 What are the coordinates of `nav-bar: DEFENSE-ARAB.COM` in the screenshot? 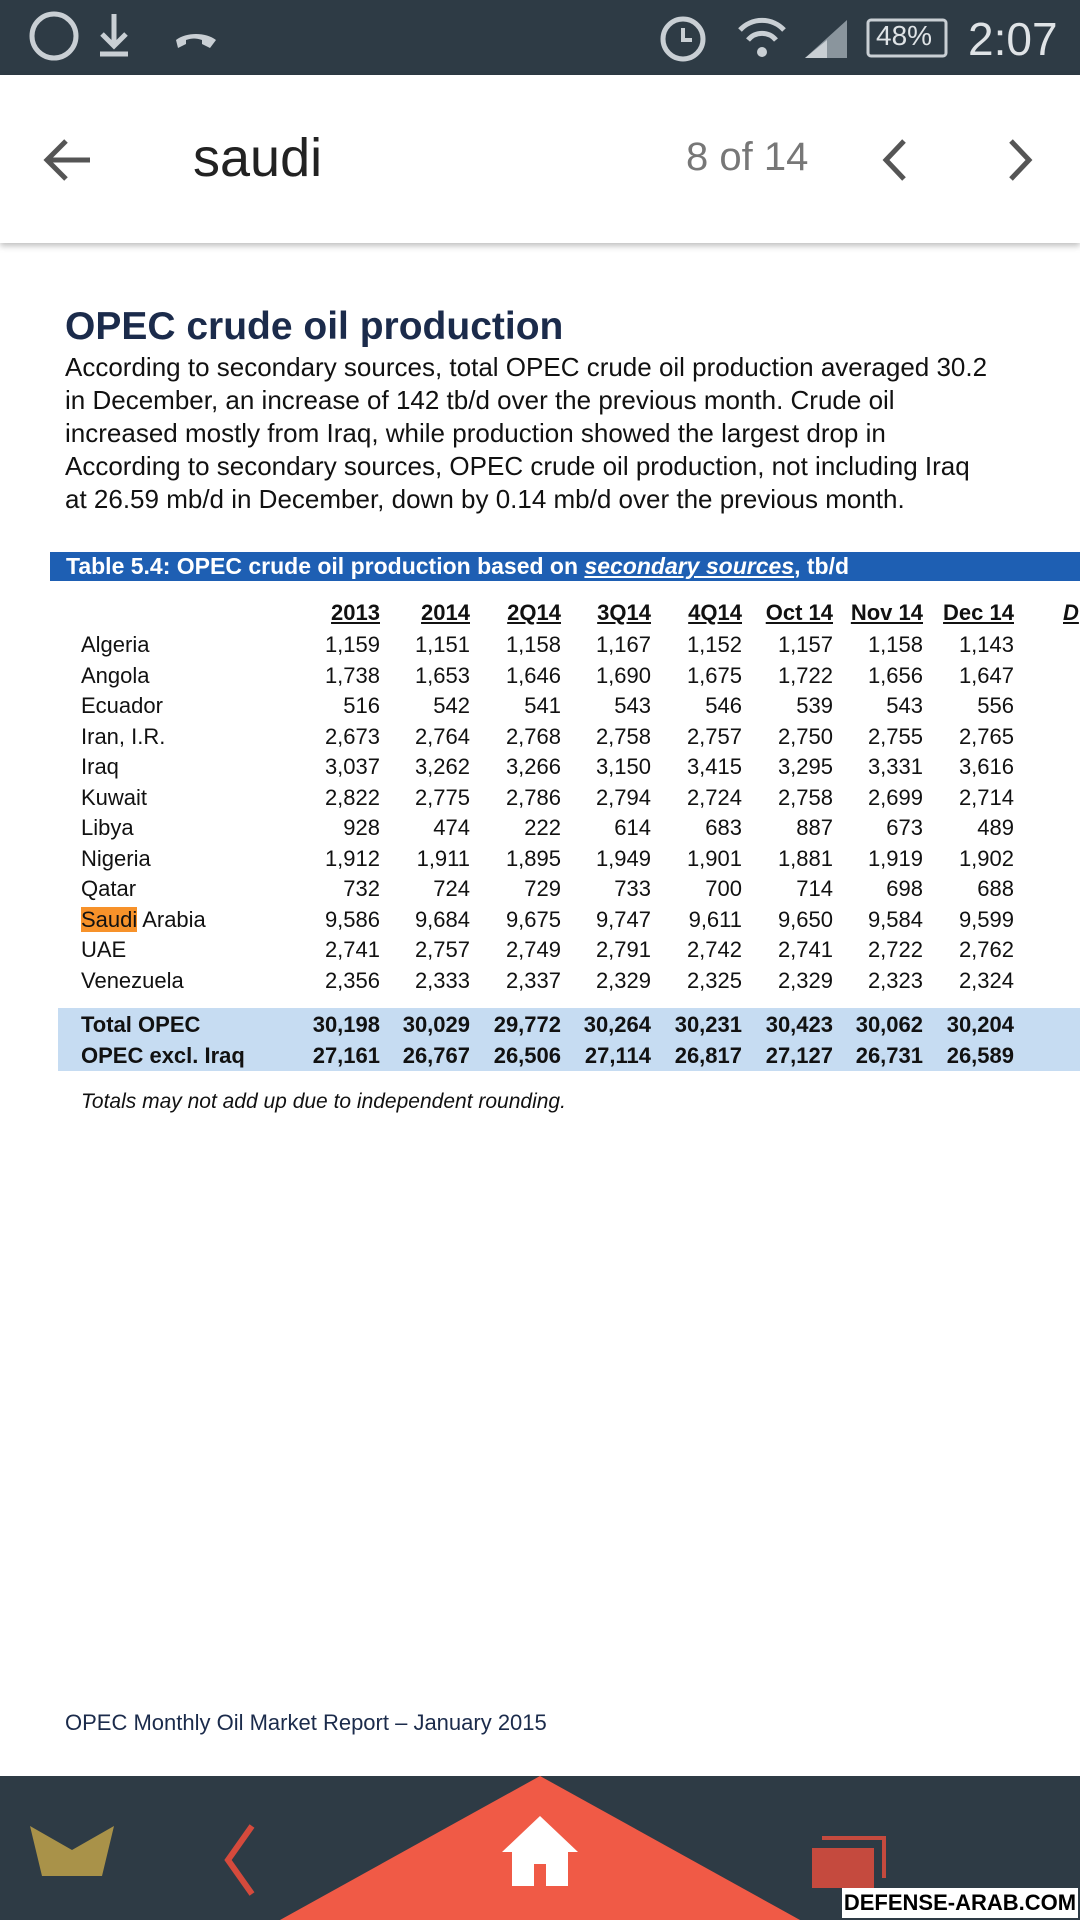 It's located at (540, 1848).